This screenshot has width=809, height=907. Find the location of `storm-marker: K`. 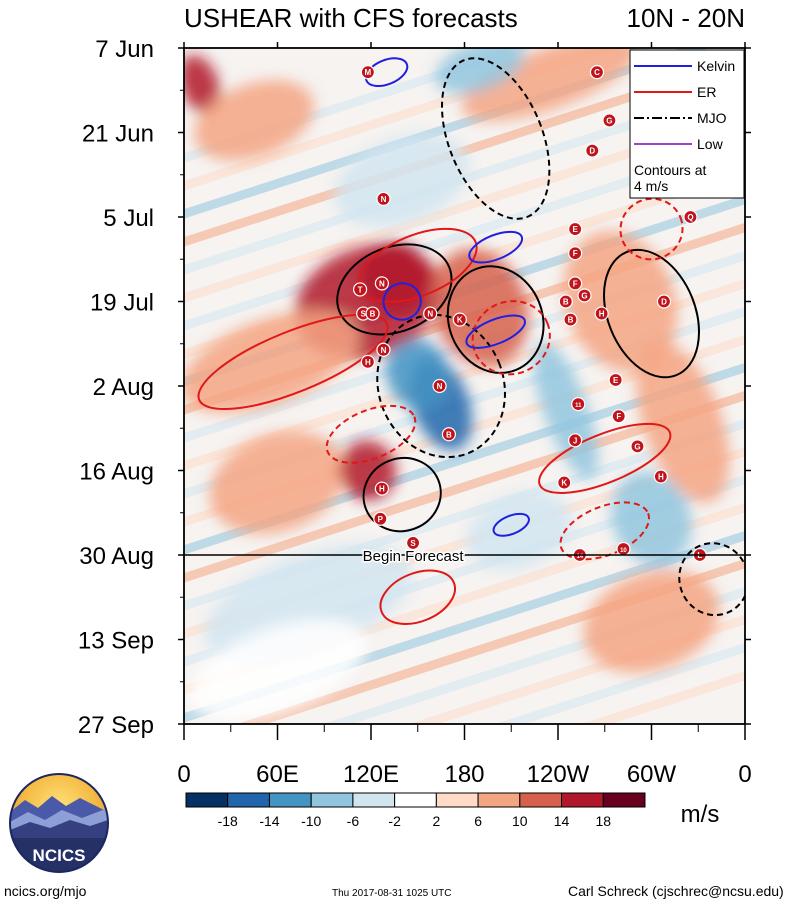

storm-marker: K is located at coordinates (564, 482).